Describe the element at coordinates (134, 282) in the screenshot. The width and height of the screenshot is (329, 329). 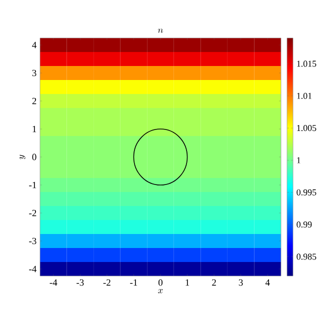
I see `x-tick-label: -1` at that location.